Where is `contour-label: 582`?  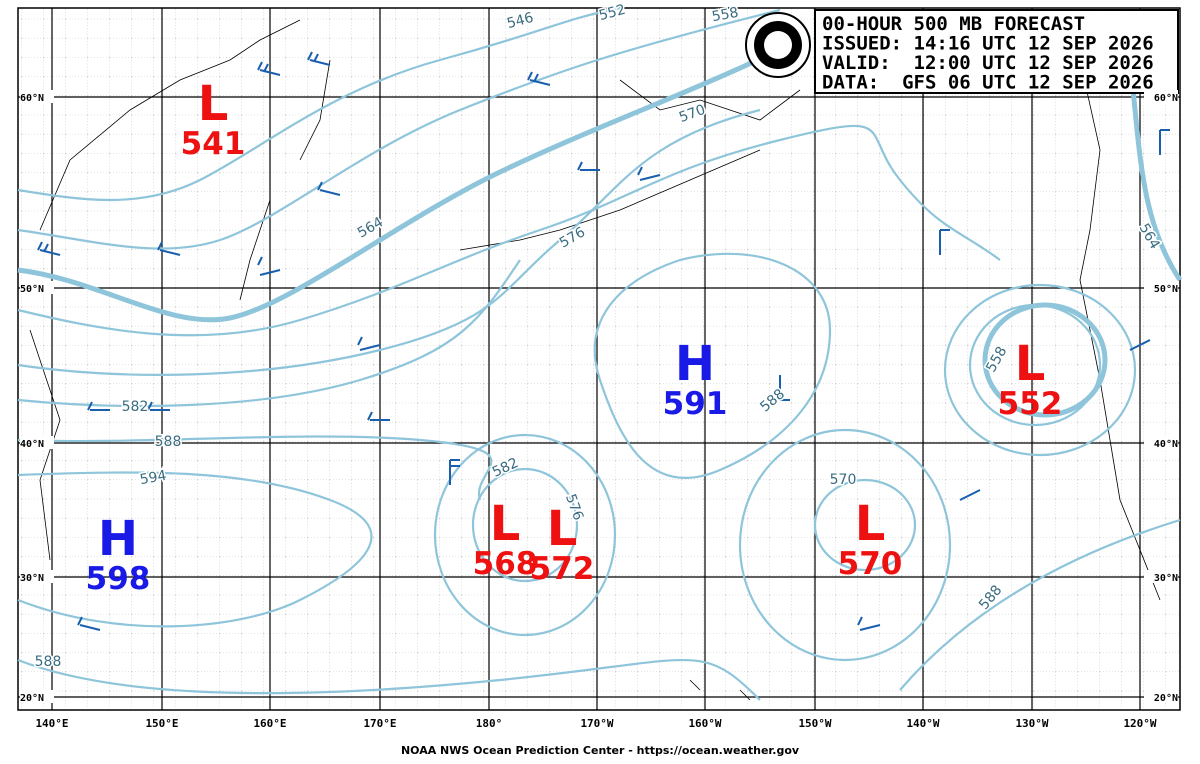 contour-label: 582 is located at coordinates (135, 407).